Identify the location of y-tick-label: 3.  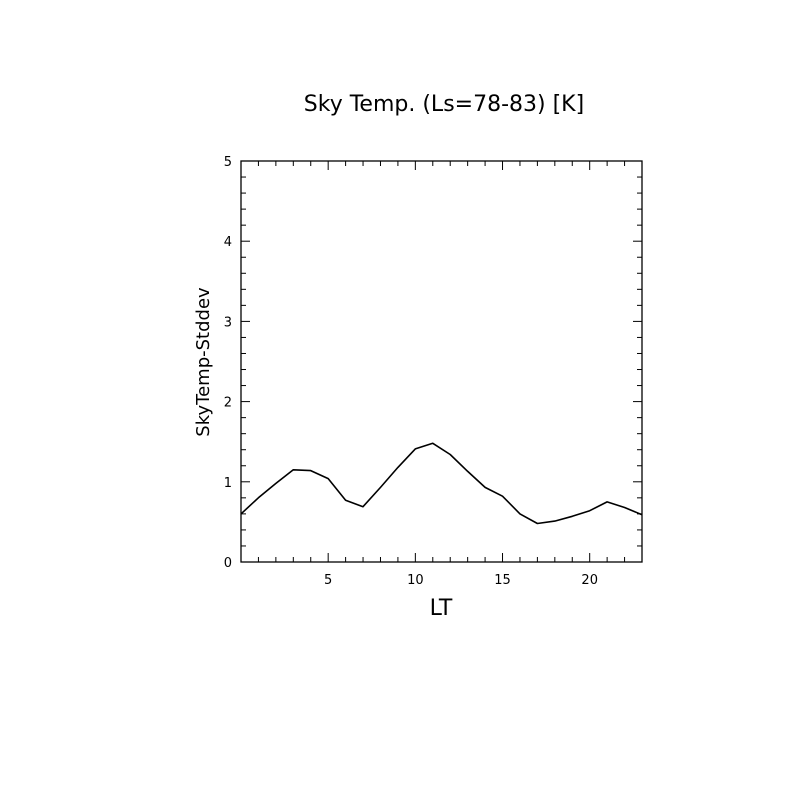
(228, 322).